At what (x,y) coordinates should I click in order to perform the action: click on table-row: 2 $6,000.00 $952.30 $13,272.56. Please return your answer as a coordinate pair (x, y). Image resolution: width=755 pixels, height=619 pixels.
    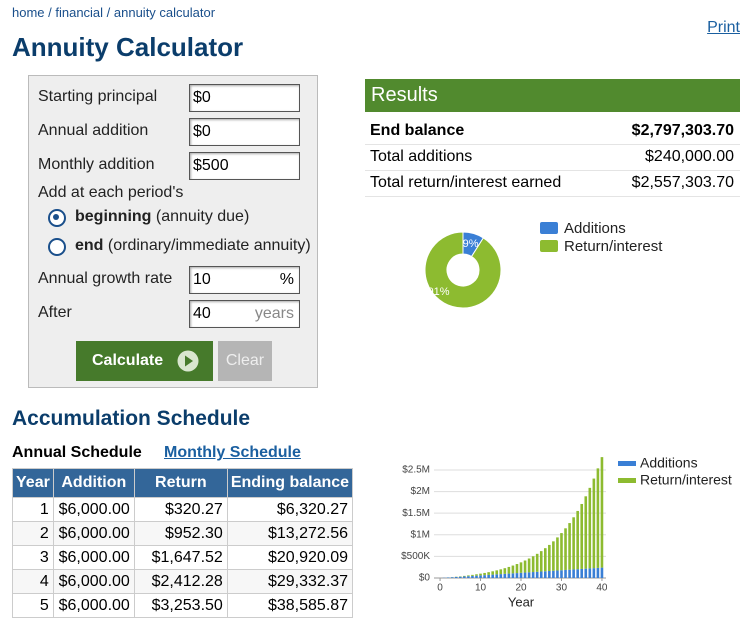
    Looking at the image, I should click on (183, 533).